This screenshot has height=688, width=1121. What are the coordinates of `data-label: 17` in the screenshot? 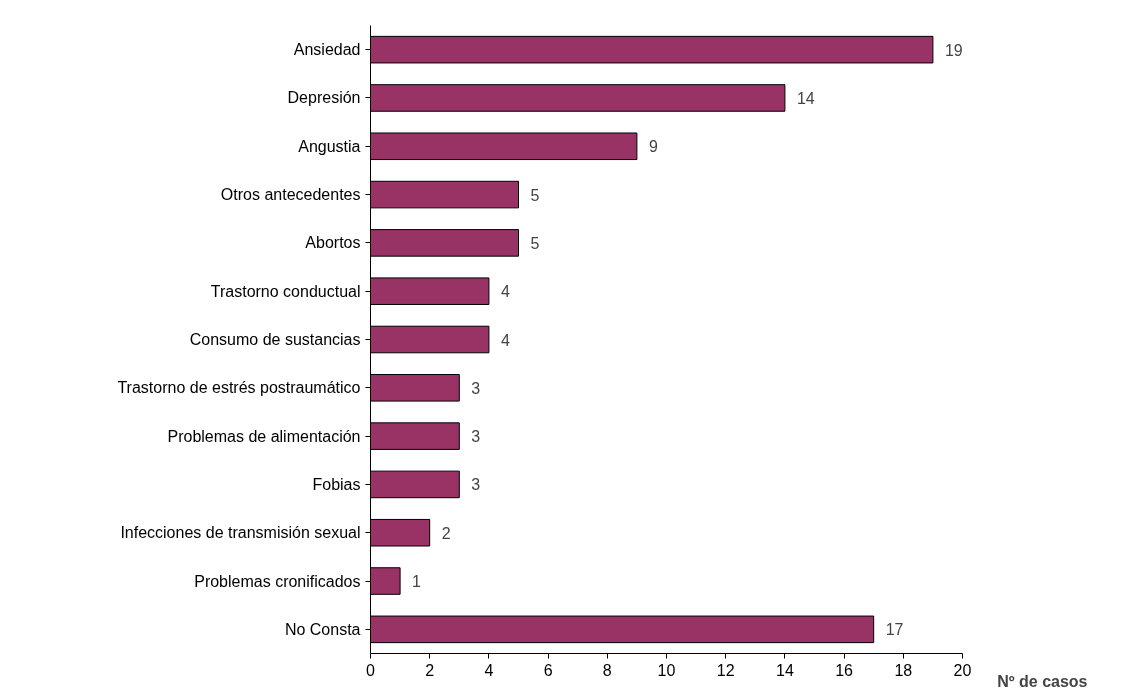 It's located at (894, 630).